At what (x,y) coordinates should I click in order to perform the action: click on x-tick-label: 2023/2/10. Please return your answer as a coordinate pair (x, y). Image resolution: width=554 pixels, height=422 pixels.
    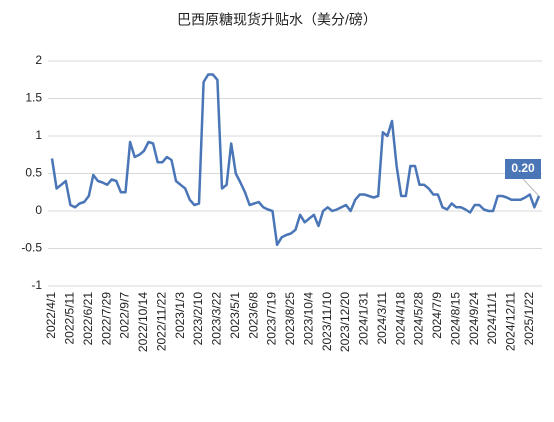
    Looking at the image, I should click on (198, 319).